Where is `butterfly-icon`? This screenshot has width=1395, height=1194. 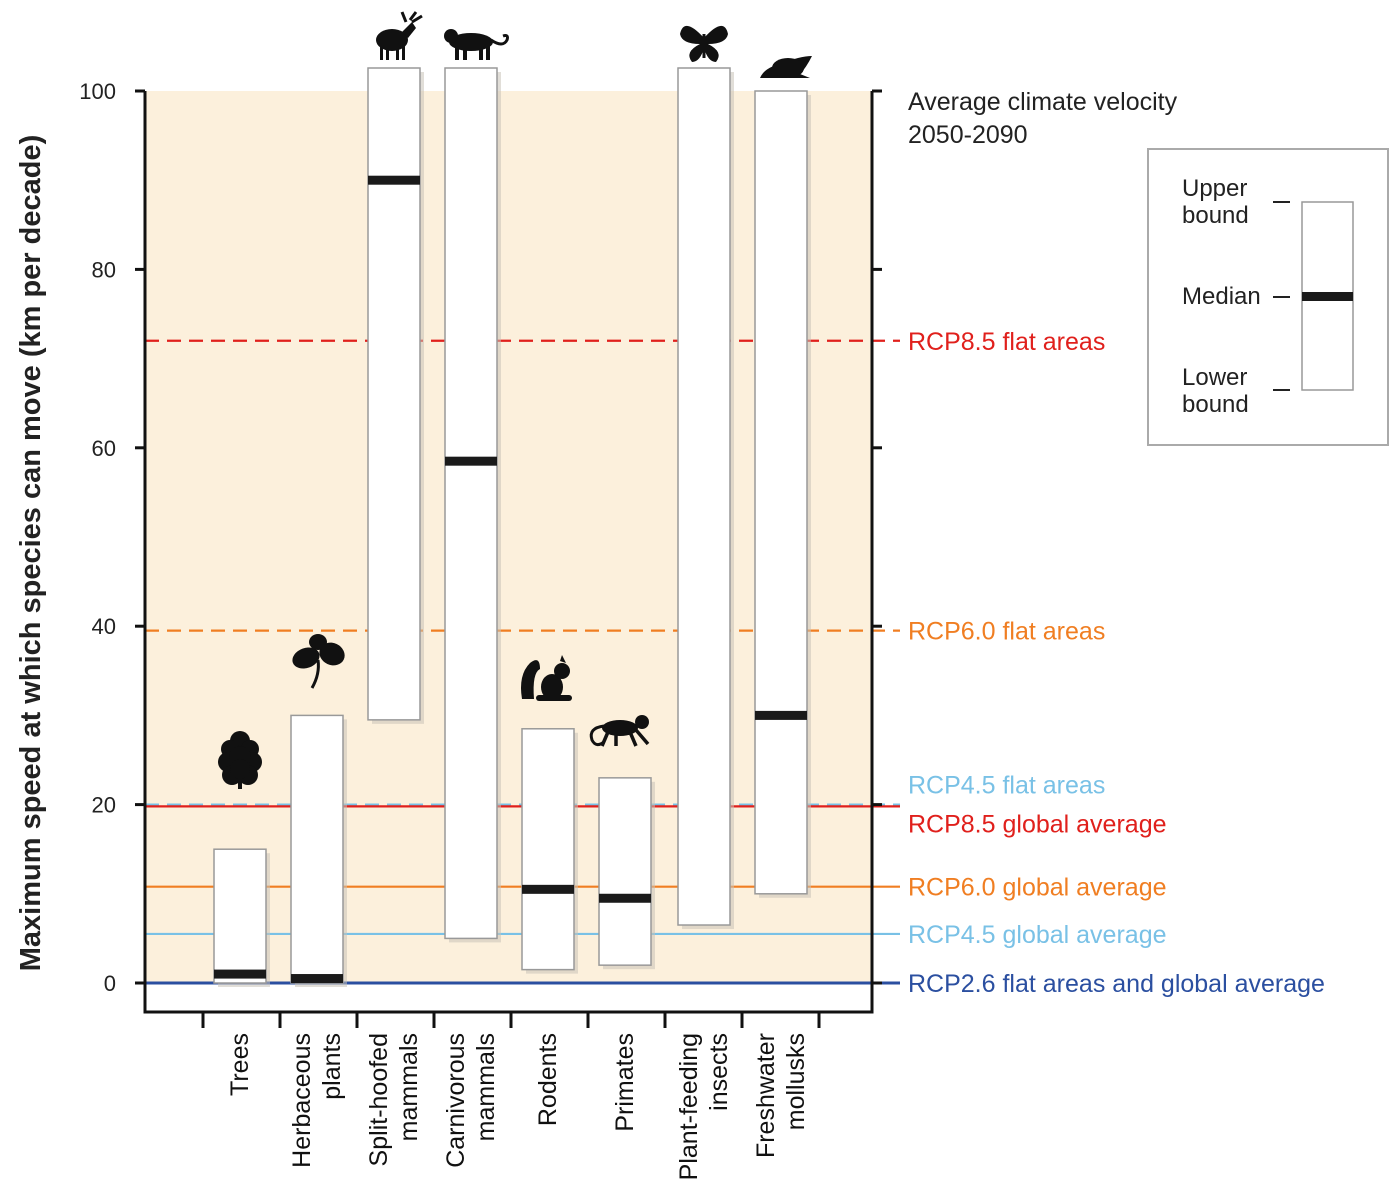
butterfly-icon is located at coordinates (704, 43).